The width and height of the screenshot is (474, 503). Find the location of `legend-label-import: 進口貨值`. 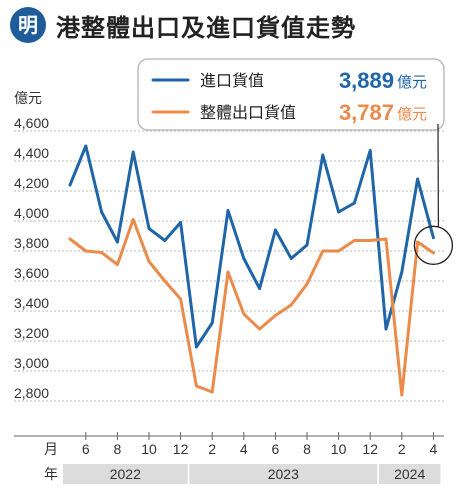

legend-label-import: 進口貨值 is located at coordinates (232, 80).